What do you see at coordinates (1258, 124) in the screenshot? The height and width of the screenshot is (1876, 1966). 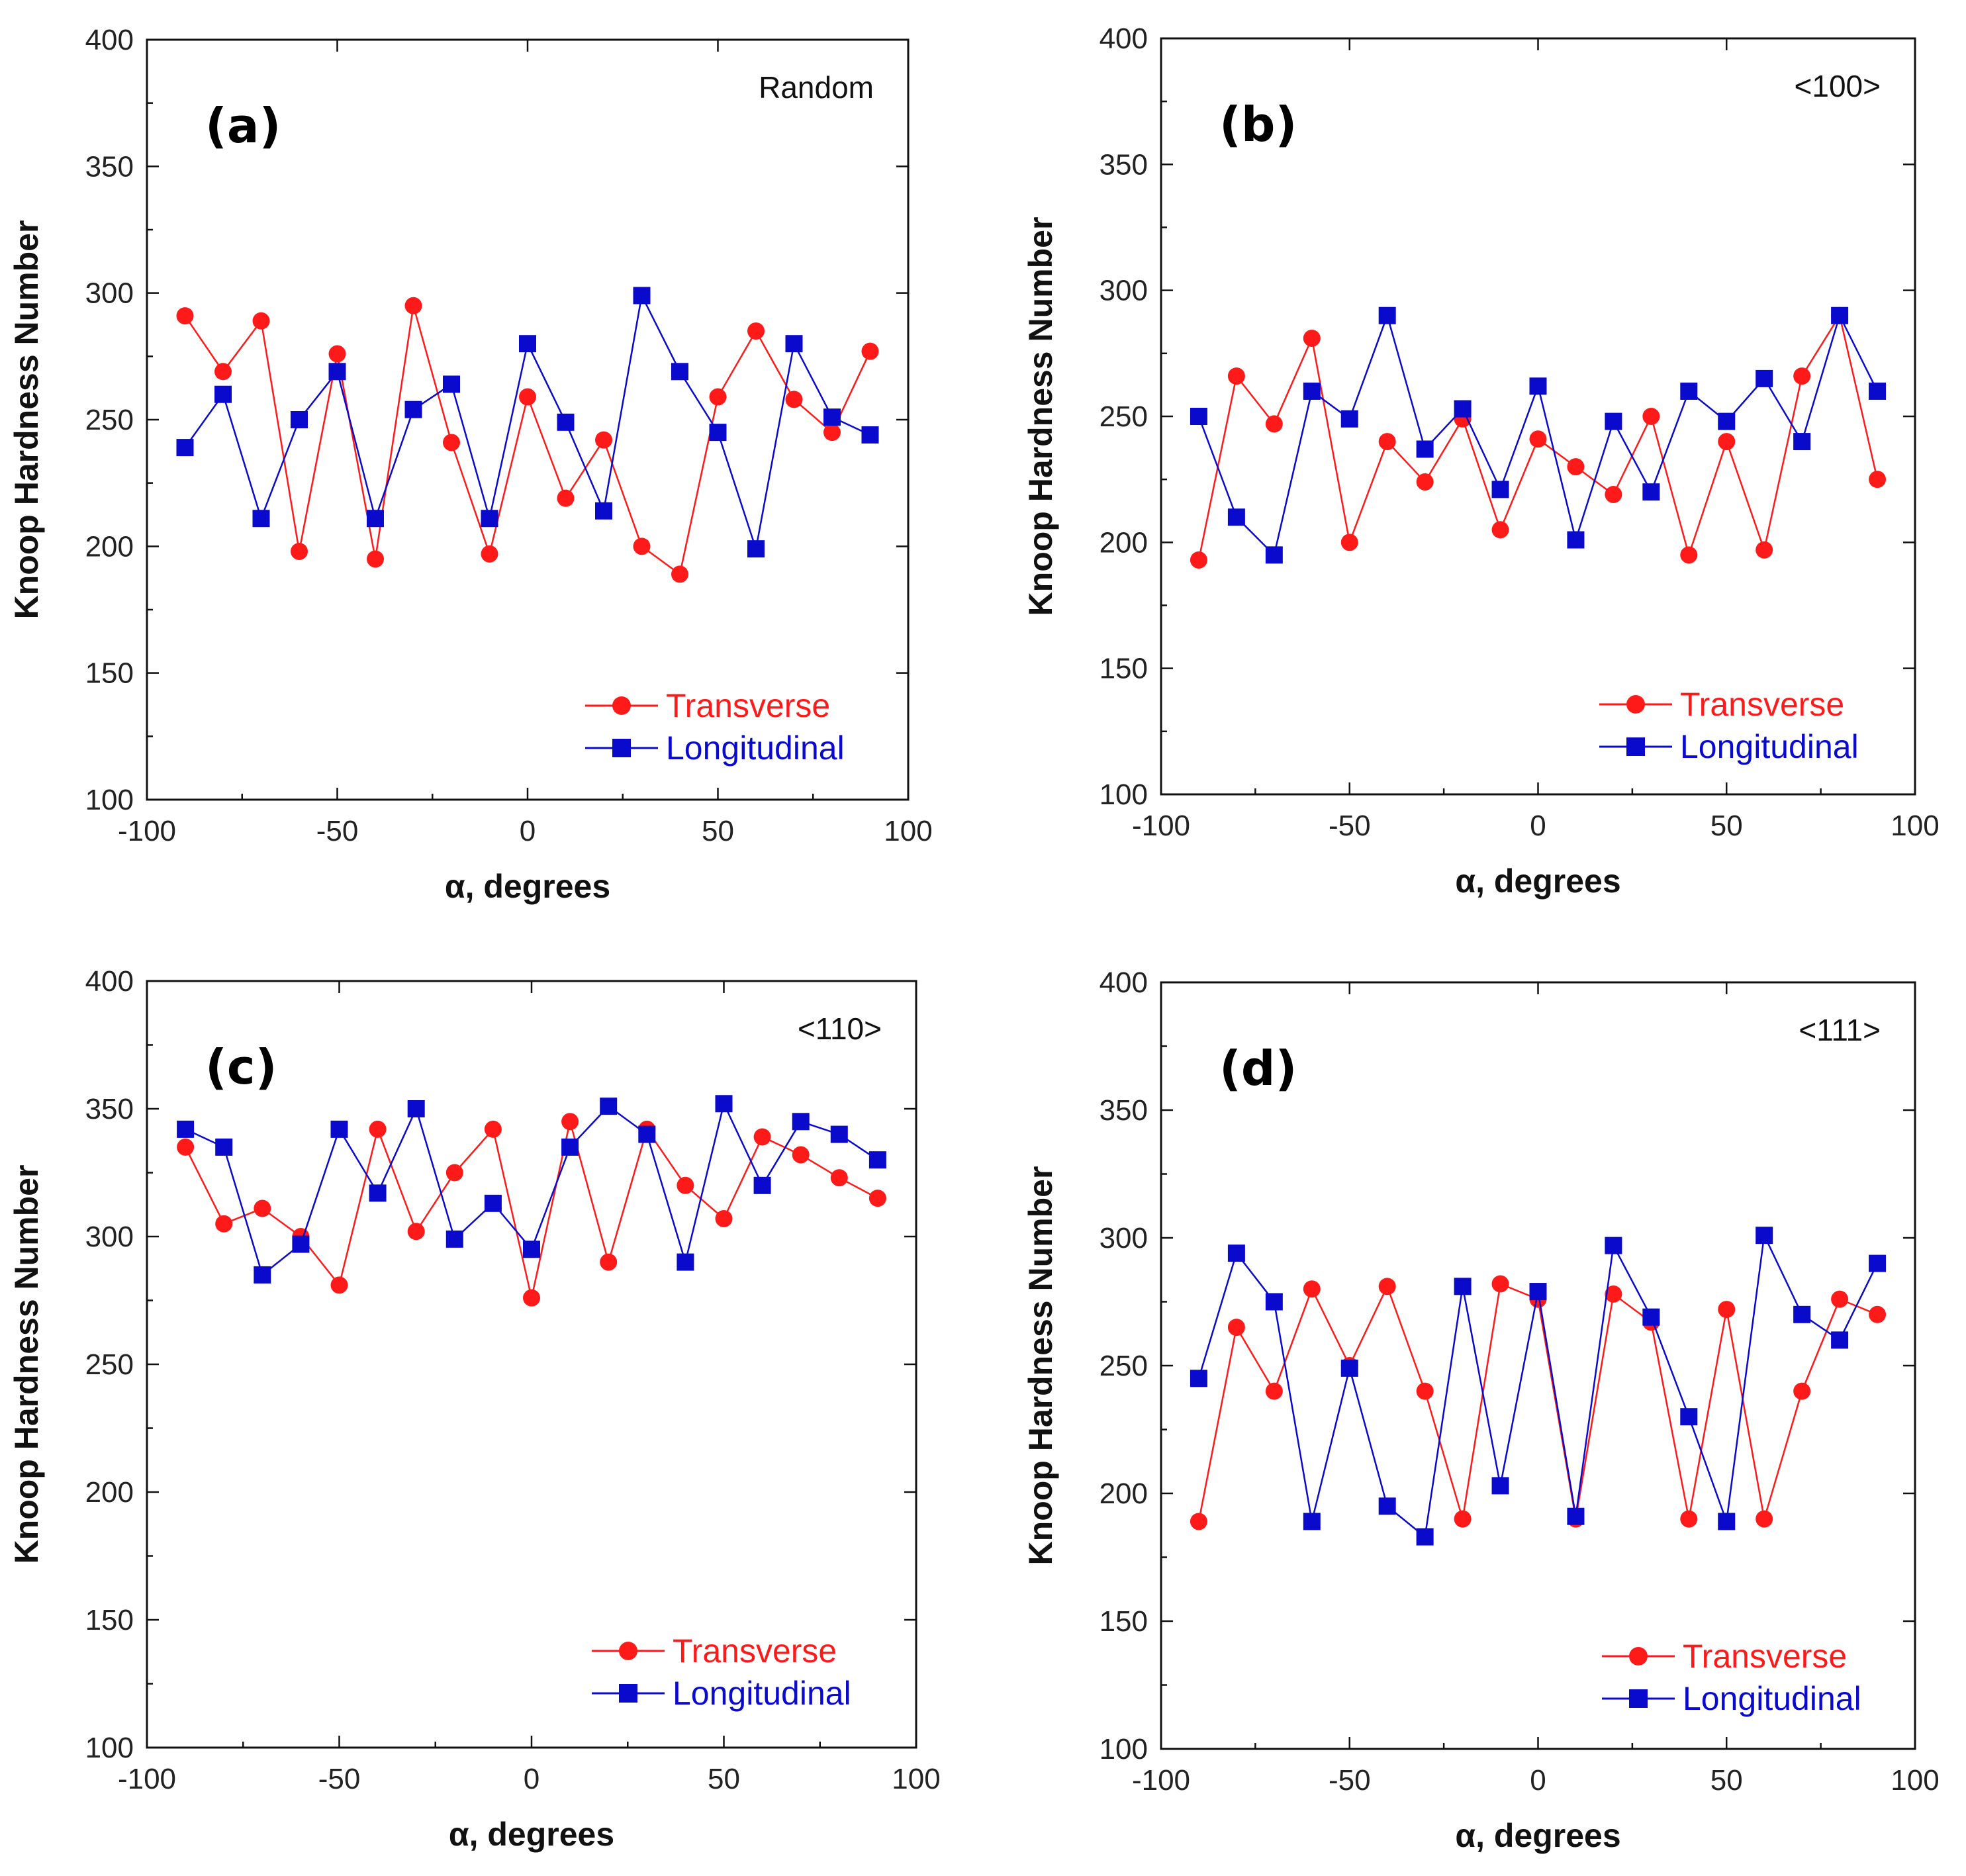 I see `panel-label: (b)` at bounding box center [1258, 124].